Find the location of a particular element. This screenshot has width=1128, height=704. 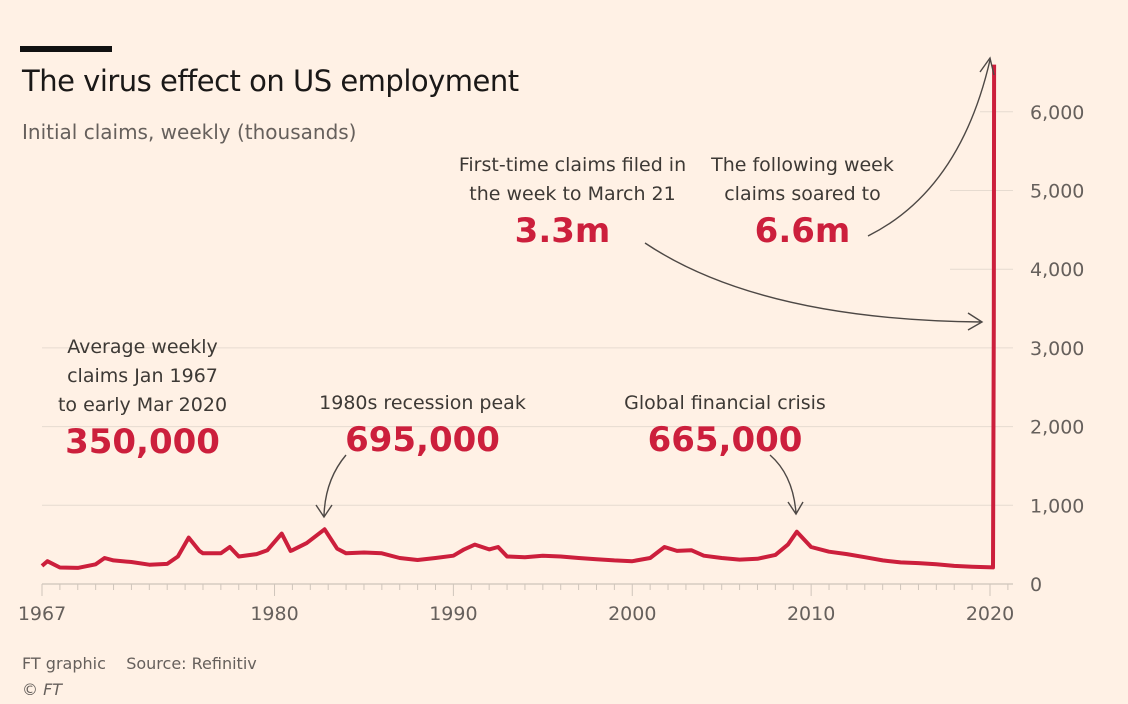

annotation-text: claims Jan 1967 is located at coordinates (142, 376).